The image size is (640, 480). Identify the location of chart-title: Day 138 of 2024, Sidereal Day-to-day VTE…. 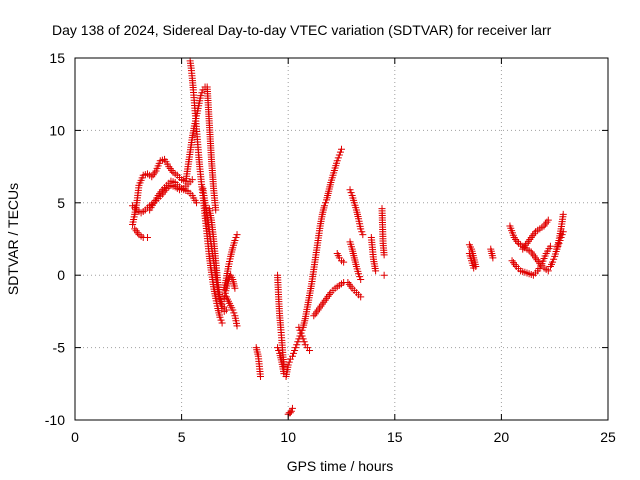
(302, 30).